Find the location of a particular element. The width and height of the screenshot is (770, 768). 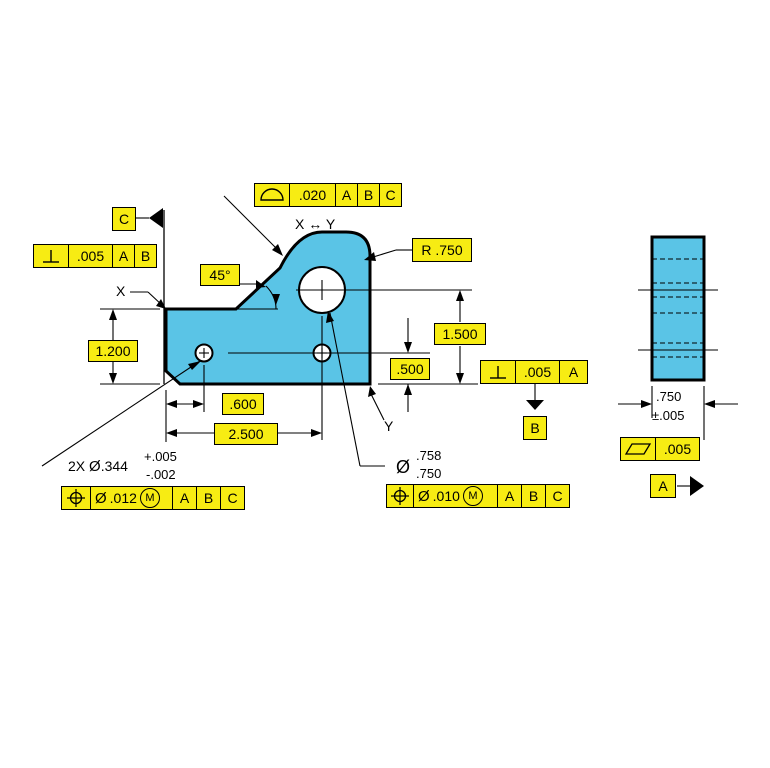

datum-c: C is located at coordinates (124, 219).